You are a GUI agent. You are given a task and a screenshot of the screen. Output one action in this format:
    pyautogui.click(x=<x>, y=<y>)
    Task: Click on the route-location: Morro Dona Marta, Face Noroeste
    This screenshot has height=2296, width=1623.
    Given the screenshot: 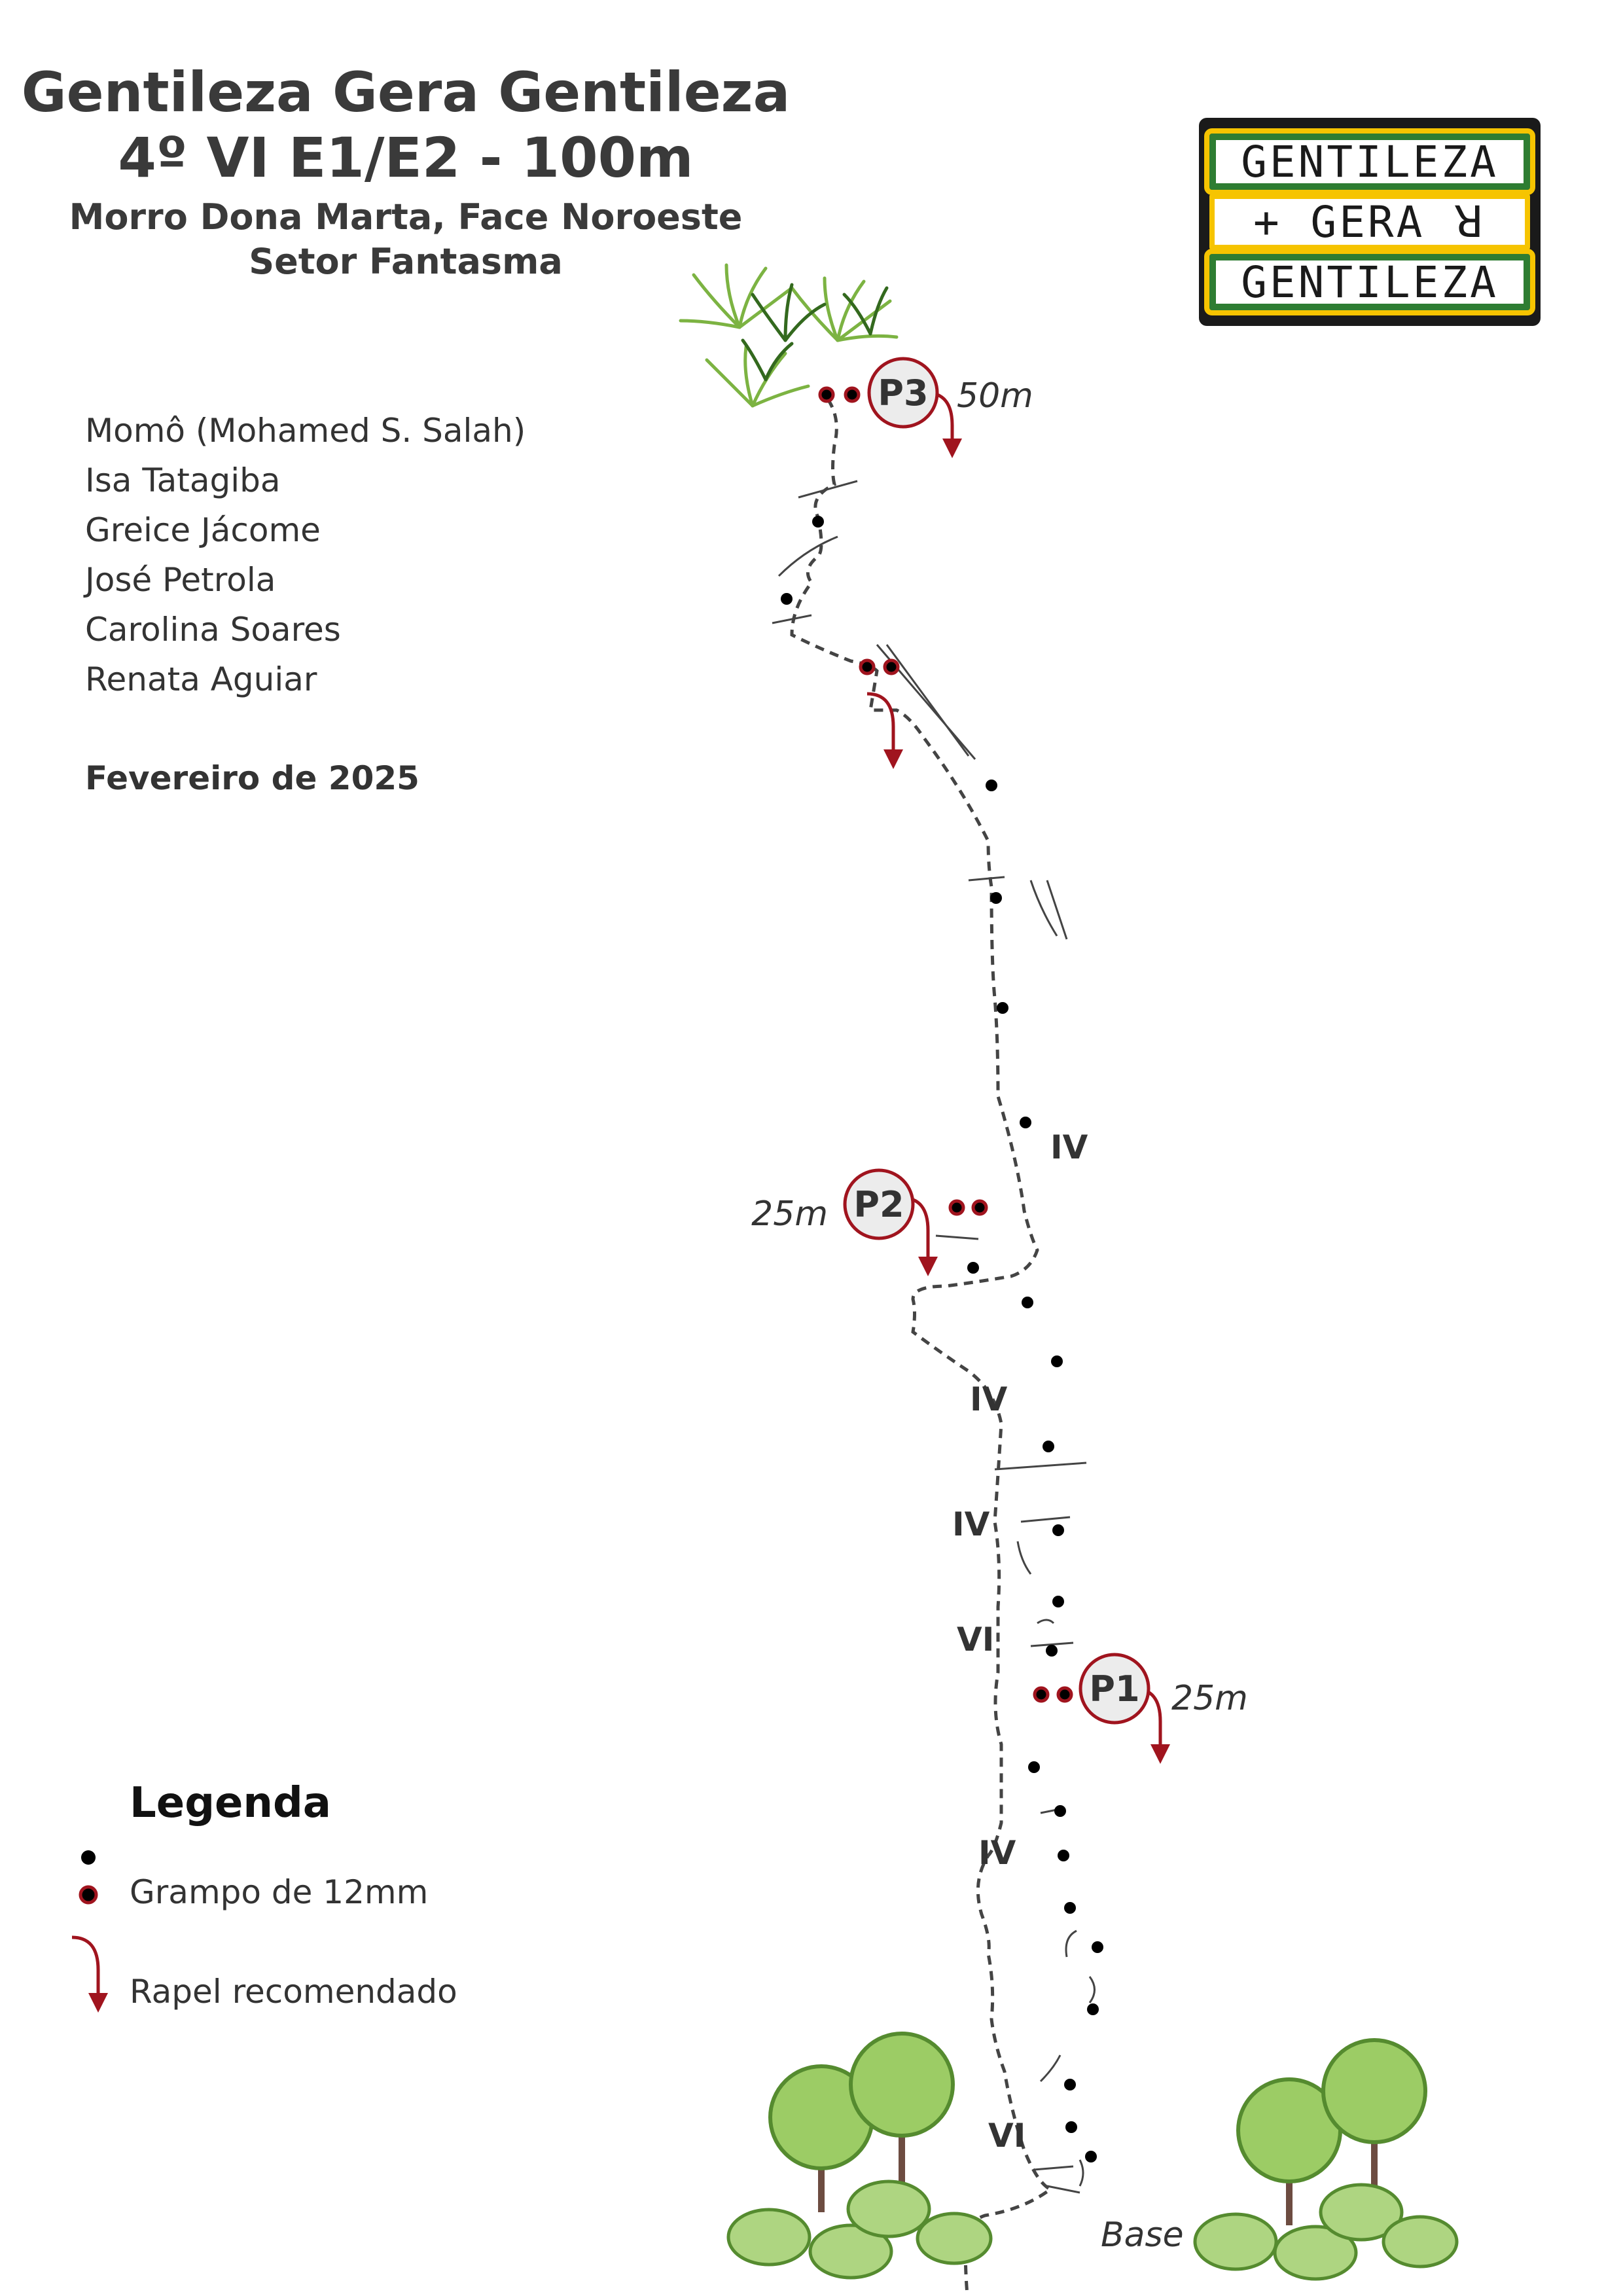 What is the action you would take?
    pyautogui.click(x=406, y=217)
    